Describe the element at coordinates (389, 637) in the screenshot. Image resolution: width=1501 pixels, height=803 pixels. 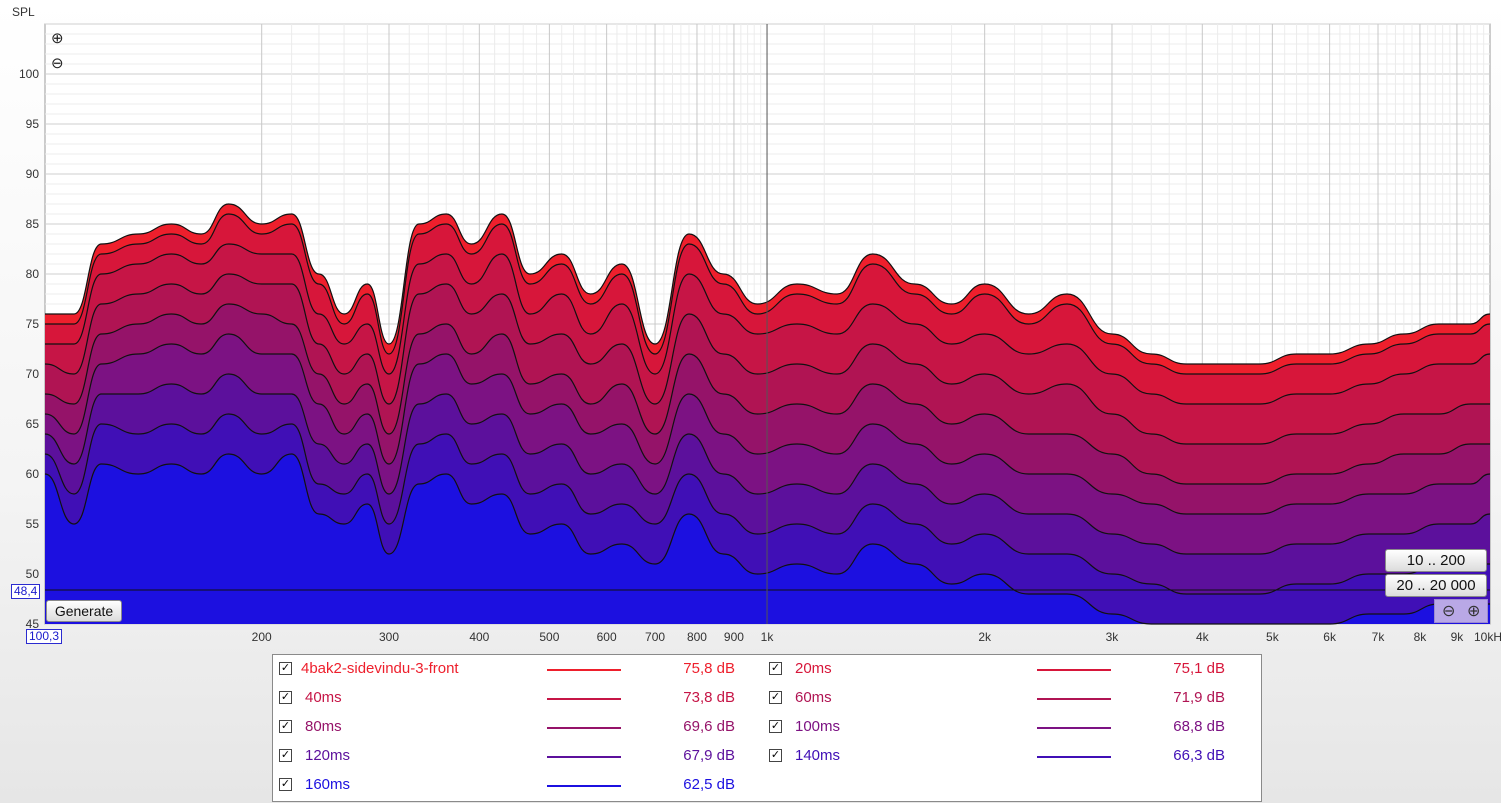
I see `x-tick-label: 300` at that location.